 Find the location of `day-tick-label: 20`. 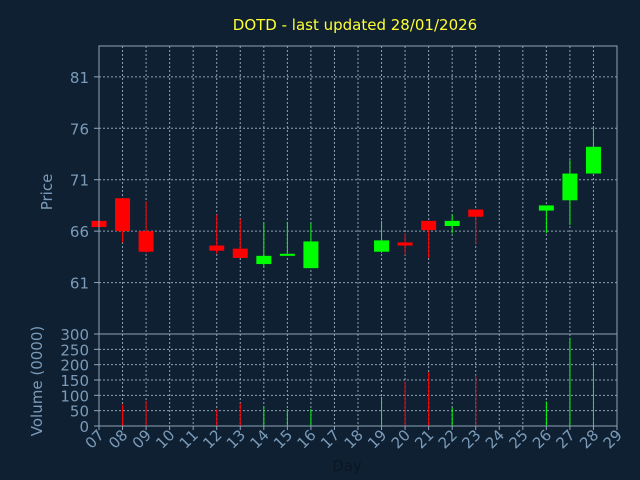

day-tick-label: 20 is located at coordinates (401, 439).